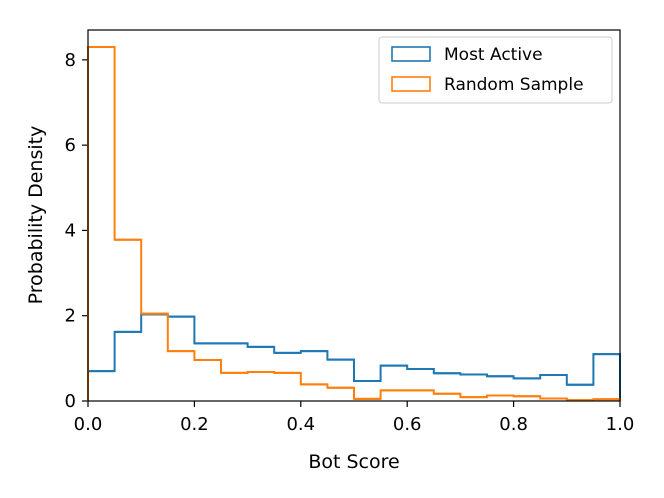 This screenshot has height=498, width=664. I want to click on x-tick-label: 0.0, so click(88, 424).